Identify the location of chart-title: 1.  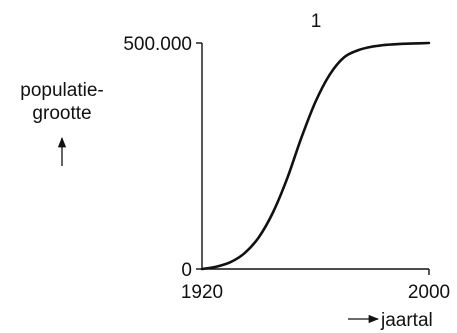
(316, 21).